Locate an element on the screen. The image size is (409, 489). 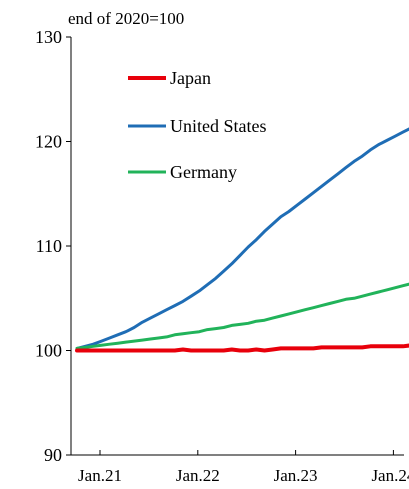
legend: Japan United States Germany is located at coordinates (197, 125).